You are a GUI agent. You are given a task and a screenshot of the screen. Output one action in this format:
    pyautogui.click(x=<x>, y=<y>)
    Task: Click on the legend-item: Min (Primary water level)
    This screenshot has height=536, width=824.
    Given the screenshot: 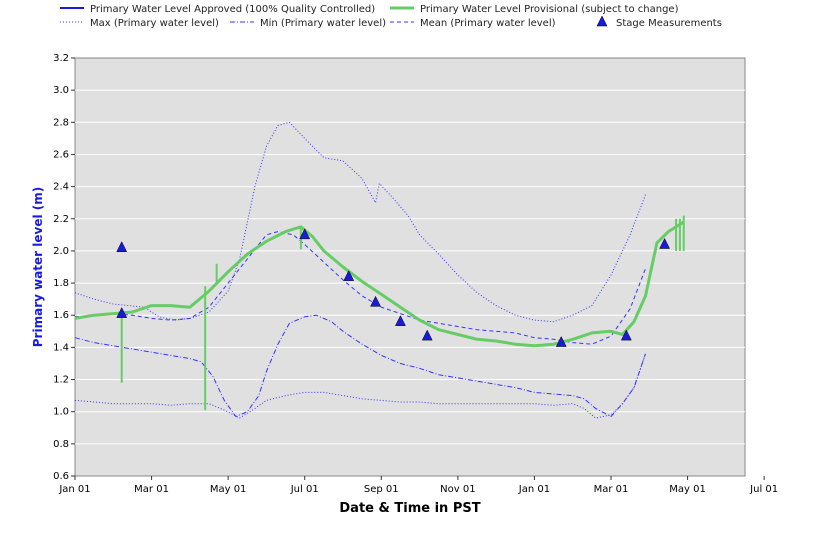 What is the action you would take?
    pyautogui.click(x=308, y=23)
    